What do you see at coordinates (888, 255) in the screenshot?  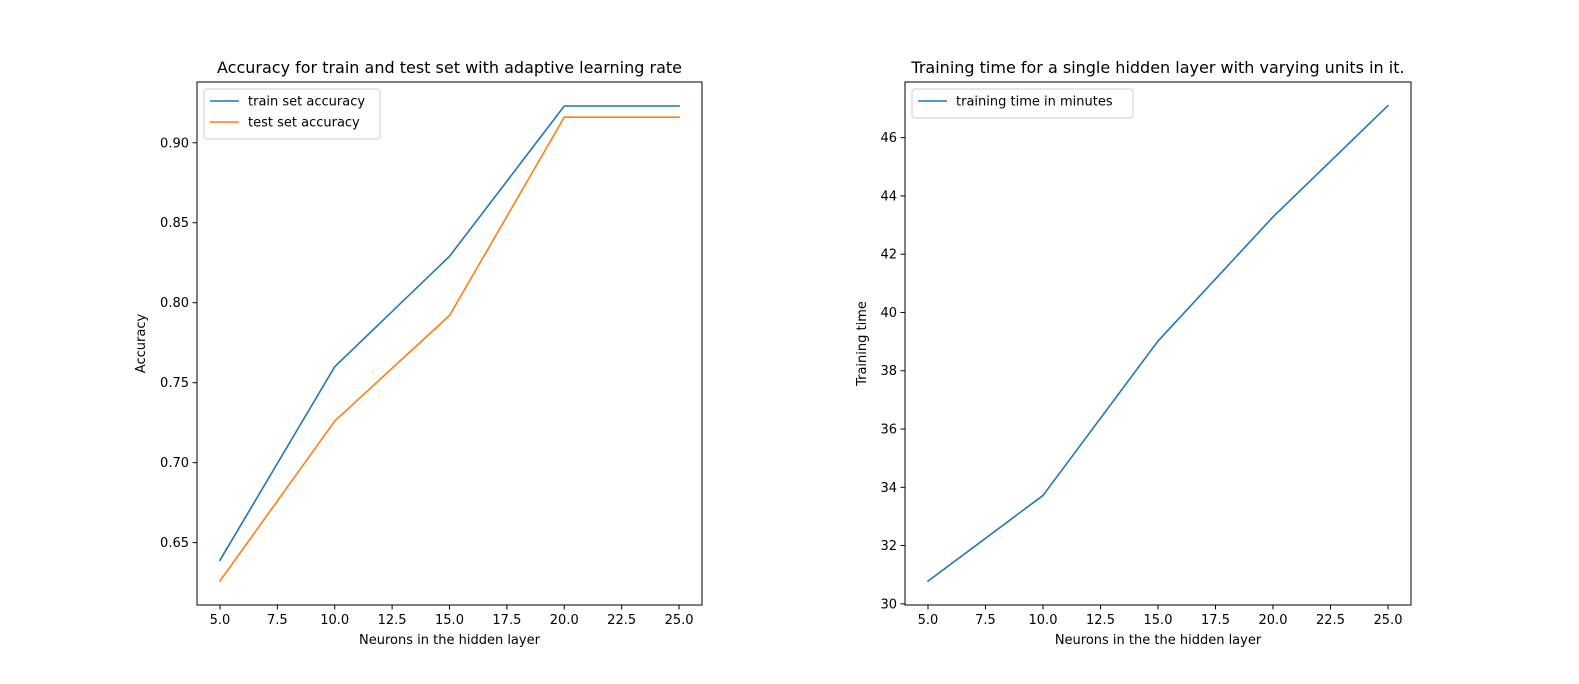 I see `y-tick-label: 42` at bounding box center [888, 255].